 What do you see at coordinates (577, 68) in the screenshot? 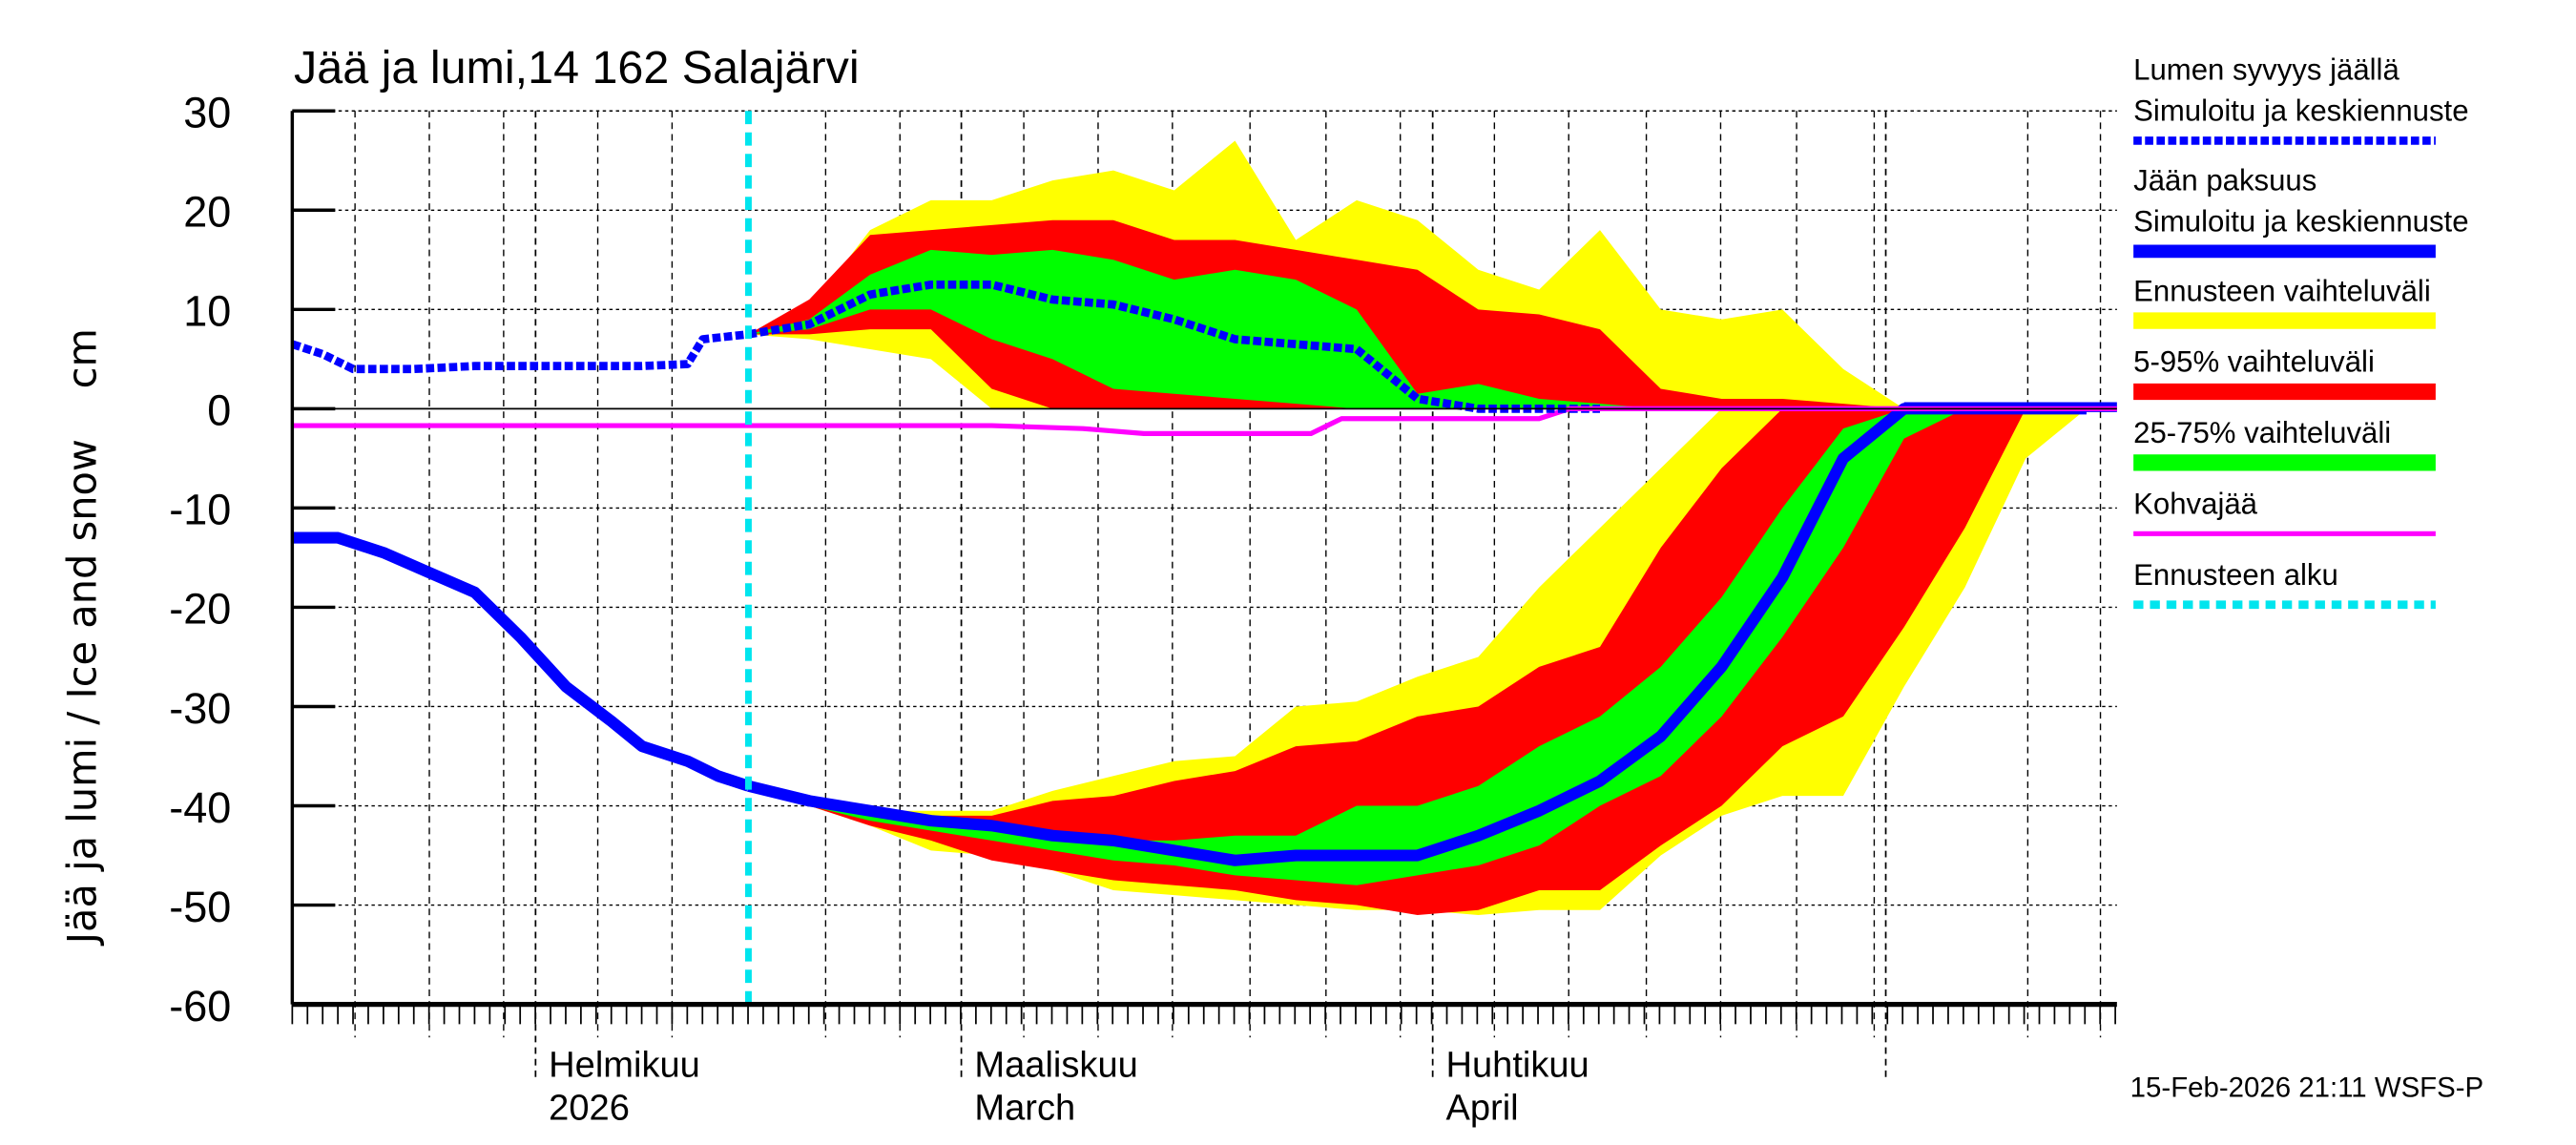
I see `chart-title: Jää ja lumi,14 162 Salajärvi` at bounding box center [577, 68].